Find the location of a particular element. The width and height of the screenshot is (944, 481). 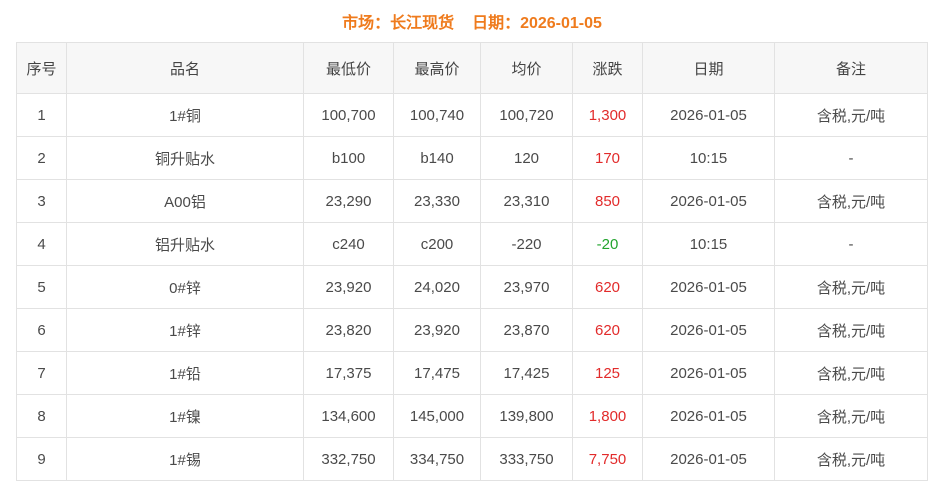

table-row: 2 铜升贴水 b100 b140 120 170 10:15 - is located at coordinates (472, 158).